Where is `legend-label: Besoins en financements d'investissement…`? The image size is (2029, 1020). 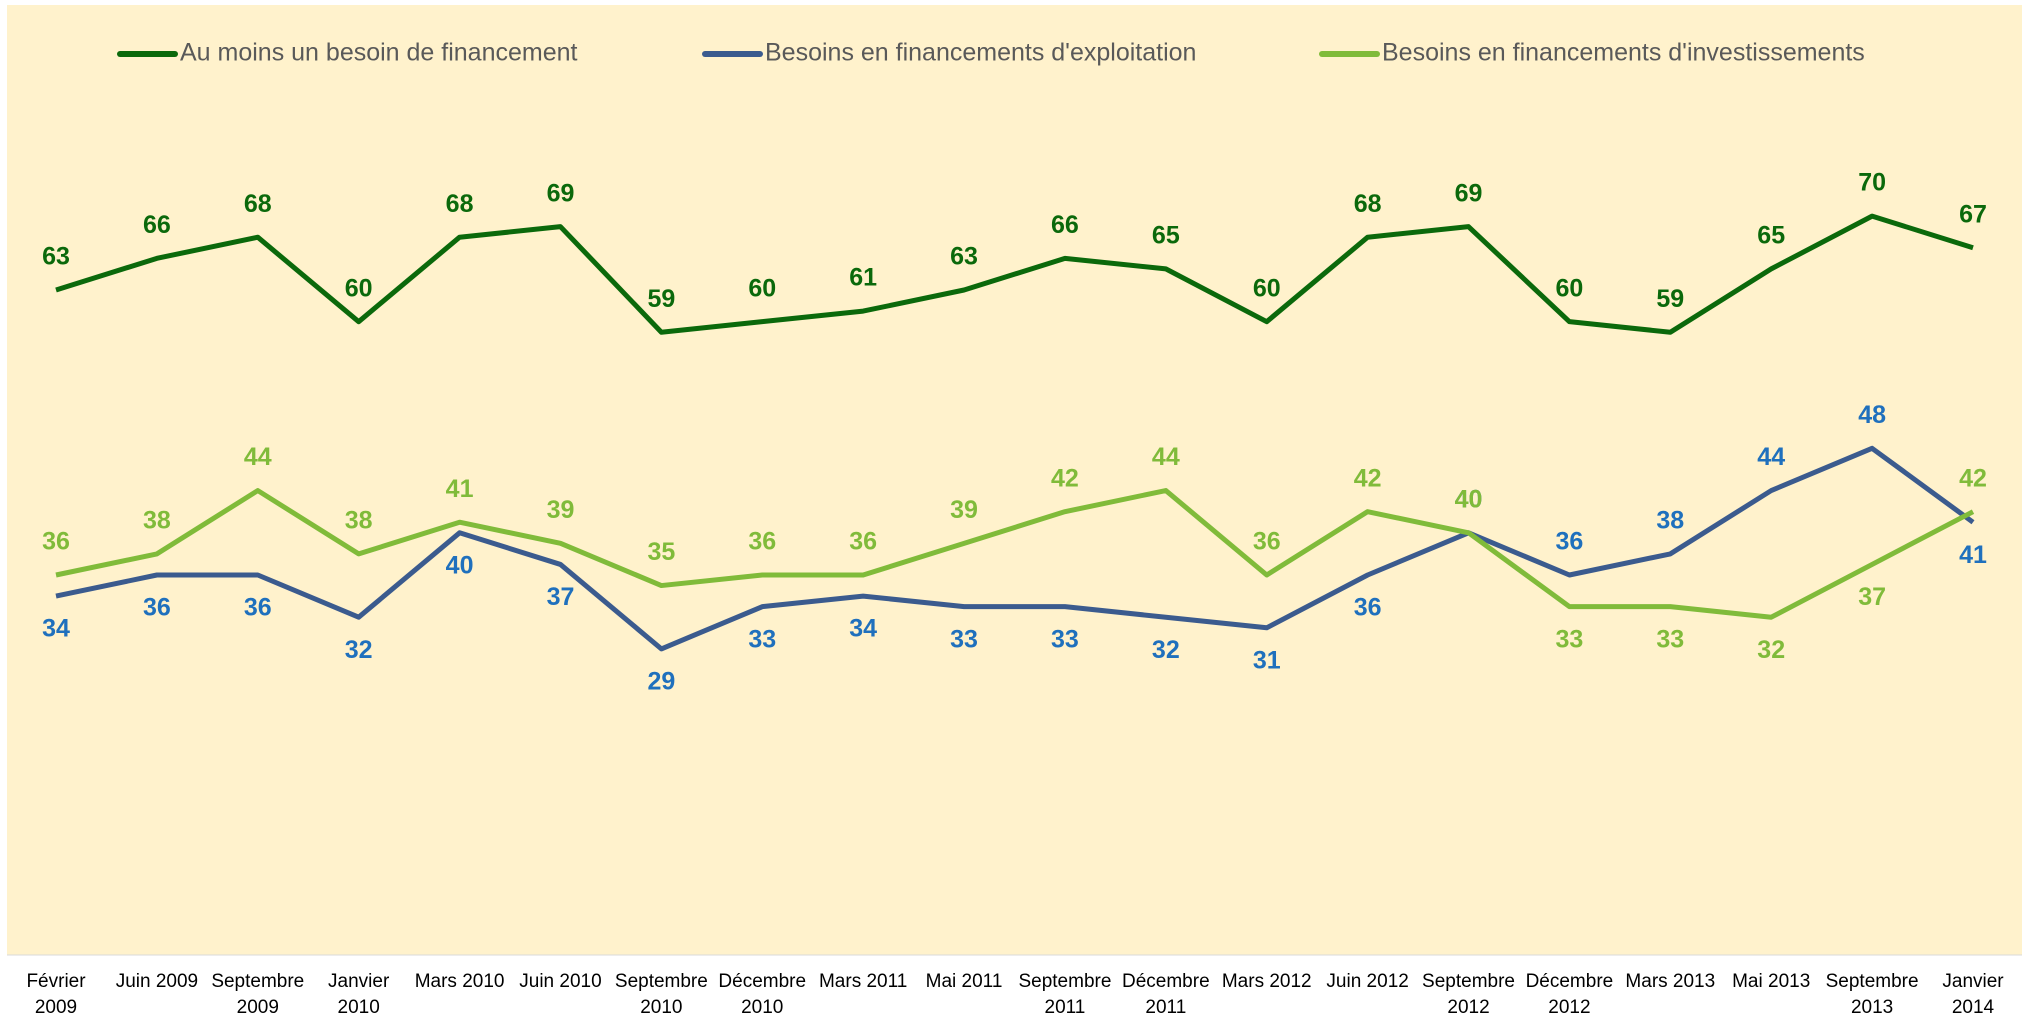
legend-label: Besoins en financements d'investissement… is located at coordinates (1623, 53).